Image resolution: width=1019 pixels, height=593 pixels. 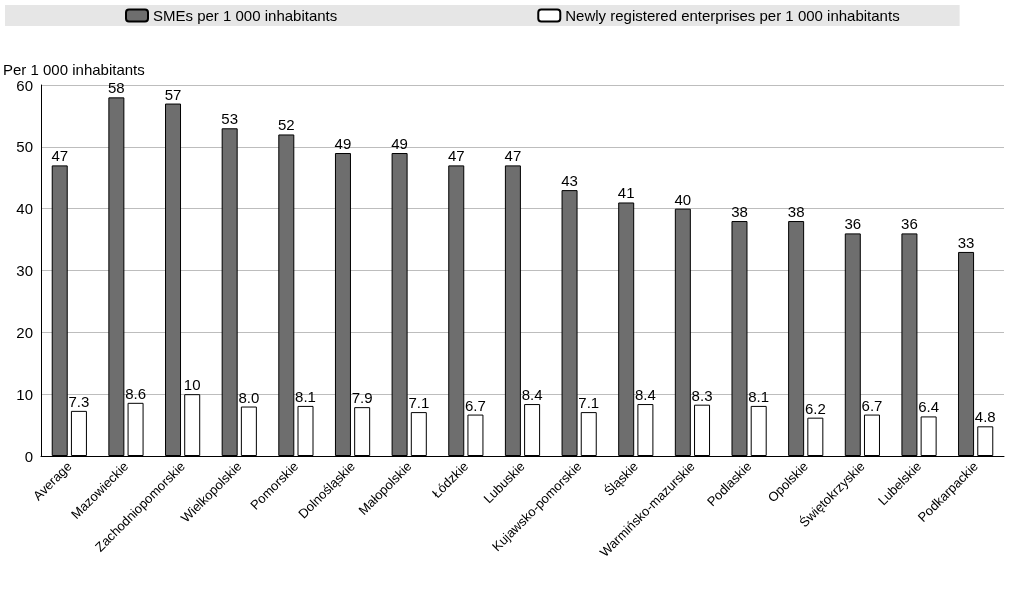 I want to click on y-tick-label: 10, so click(x=24, y=394).